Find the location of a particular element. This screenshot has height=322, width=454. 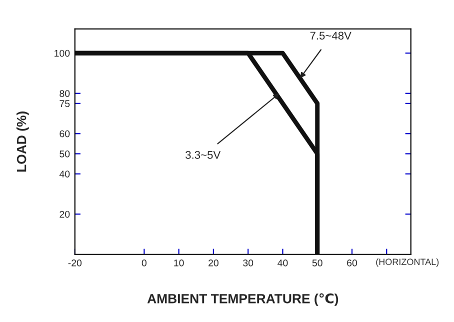

y-tick-label: 50 is located at coordinates (65, 154).